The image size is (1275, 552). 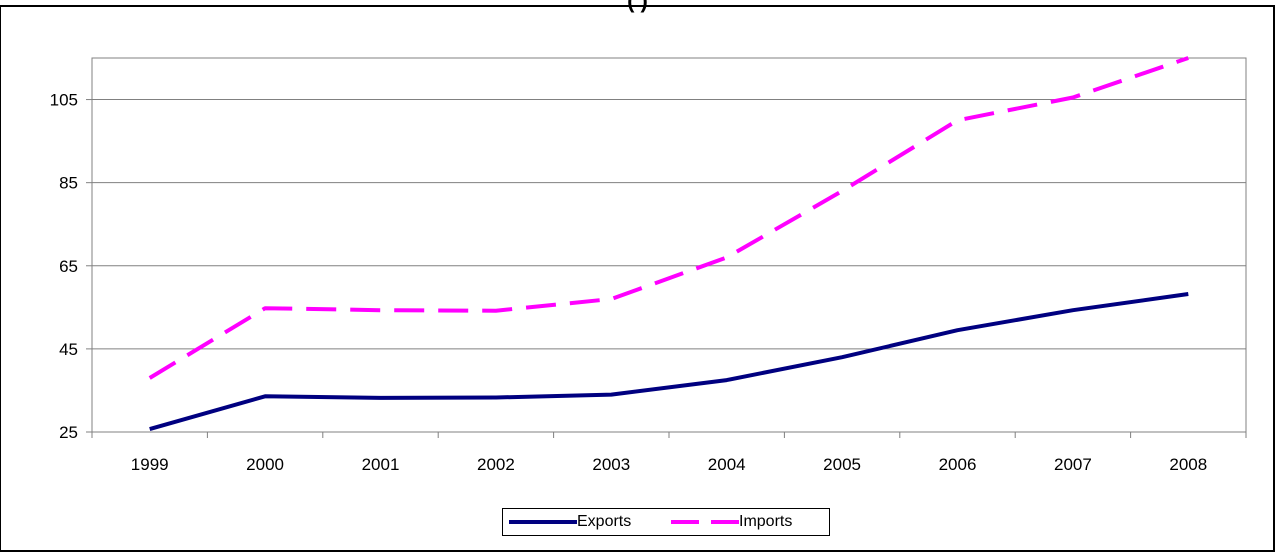 I want to click on x-tick-label-1999: 1999, so click(x=150, y=464).